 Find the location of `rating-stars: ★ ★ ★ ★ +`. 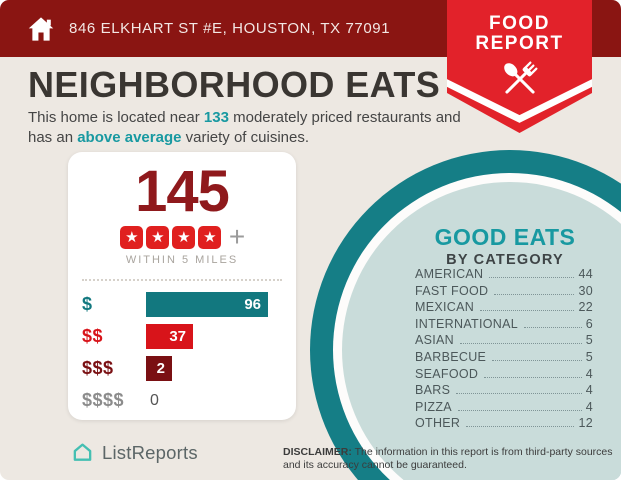

rating-stars: ★ ★ ★ ★ + is located at coordinates (182, 236).